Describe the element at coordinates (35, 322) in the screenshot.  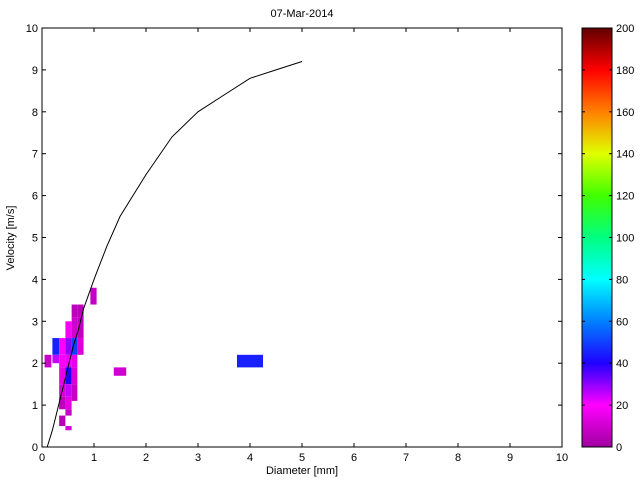
I see `y-tick-label: 3` at that location.